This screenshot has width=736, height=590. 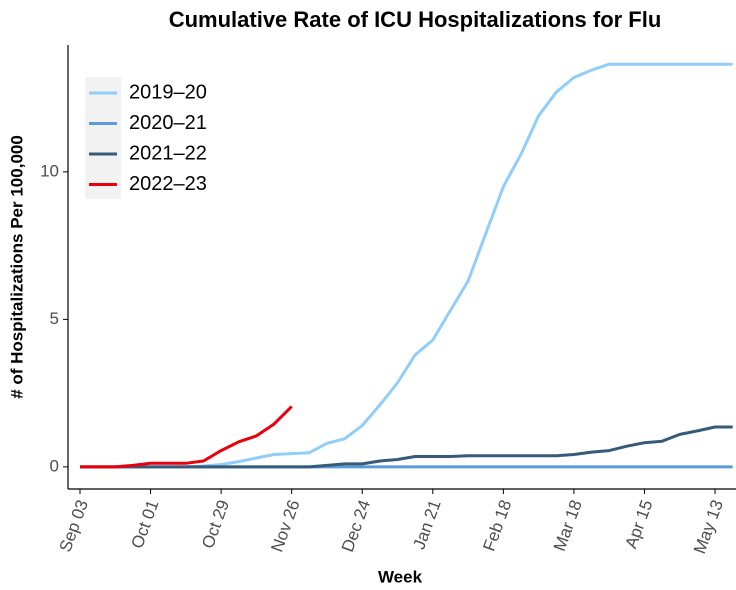 What do you see at coordinates (168, 153) in the screenshot?
I see `legend-label: 2021–22` at bounding box center [168, 153].